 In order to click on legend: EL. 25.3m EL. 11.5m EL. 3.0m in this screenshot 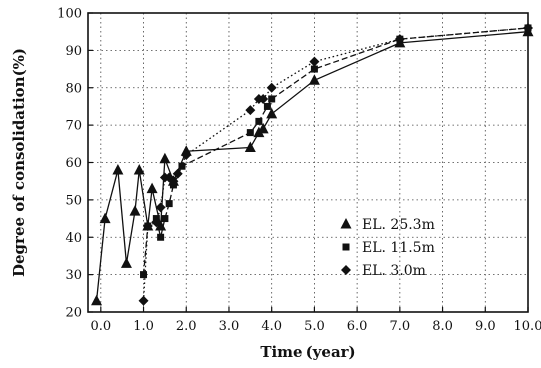, I will do `click(387, 248)`.